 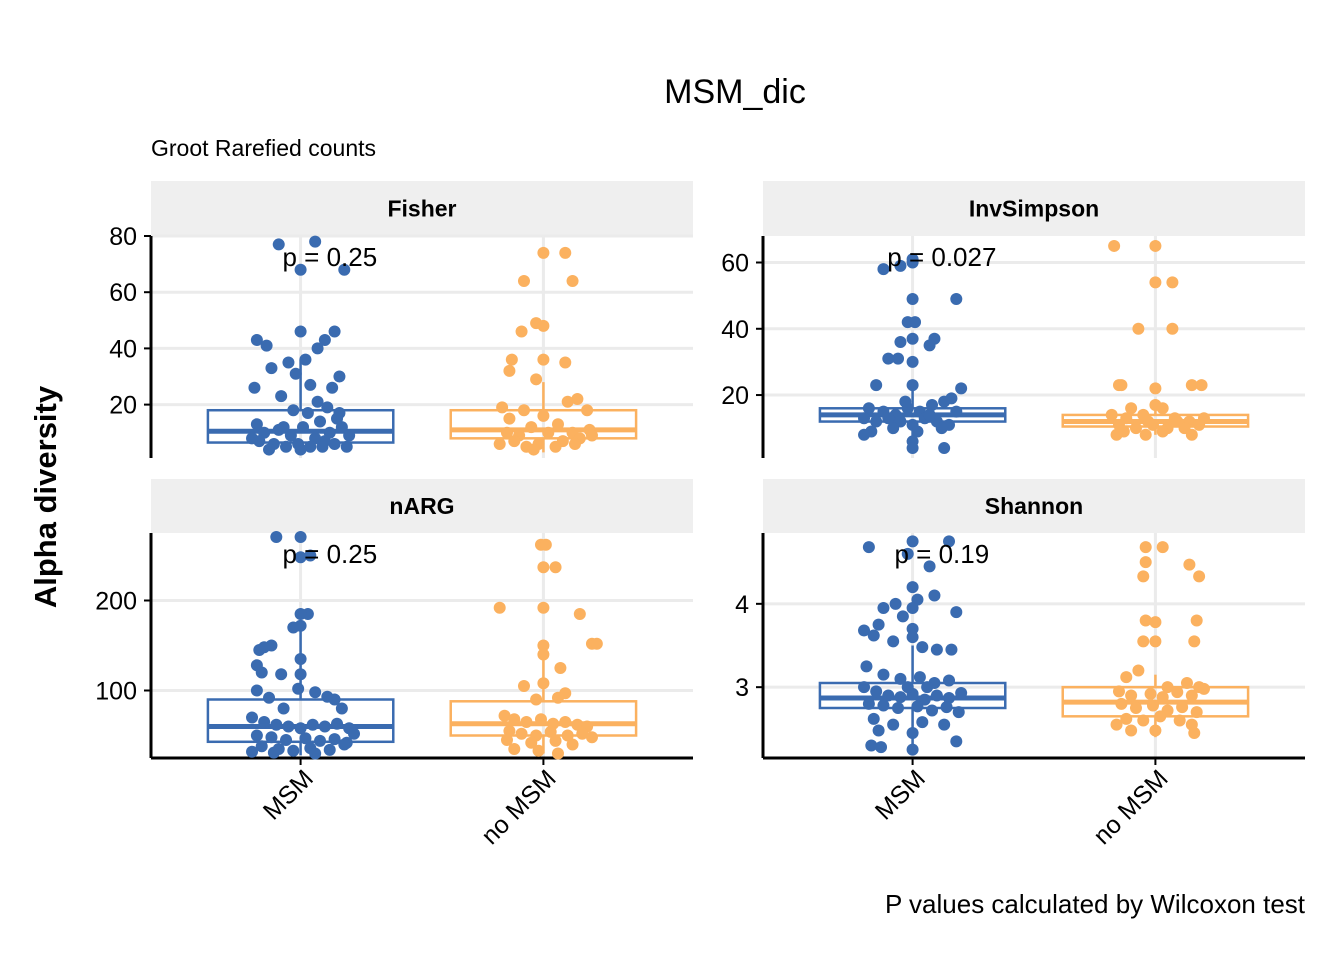 I want to click on y-tick-label: 60, so click(x=123, y=293).